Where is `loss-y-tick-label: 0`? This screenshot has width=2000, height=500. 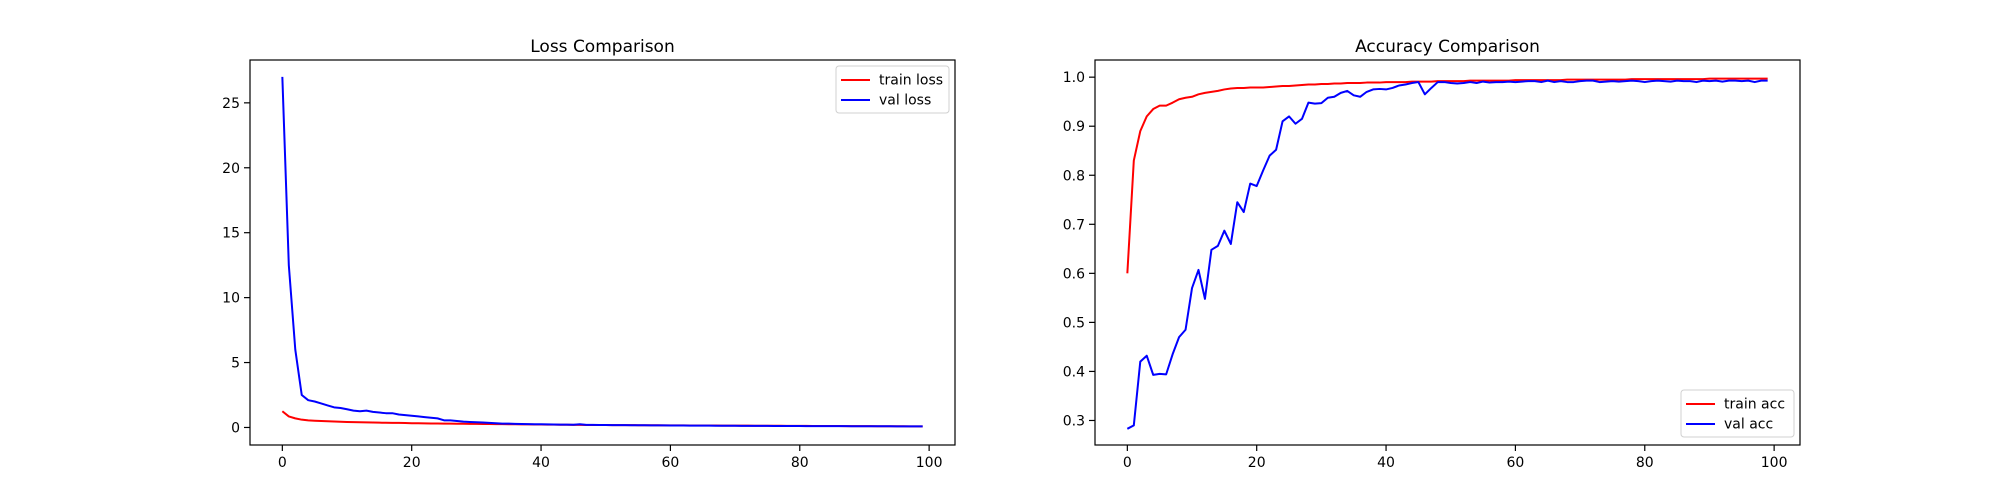
loss-y-tick-label: 0 is located at coordinates (235, 428).